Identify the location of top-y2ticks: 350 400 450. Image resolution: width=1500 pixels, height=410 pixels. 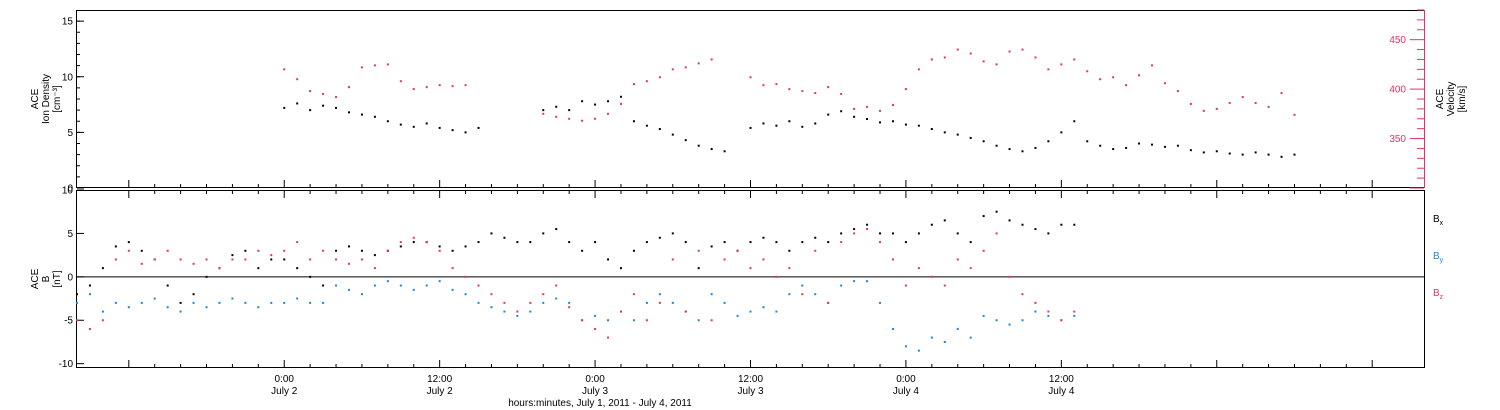
(1406, 99).